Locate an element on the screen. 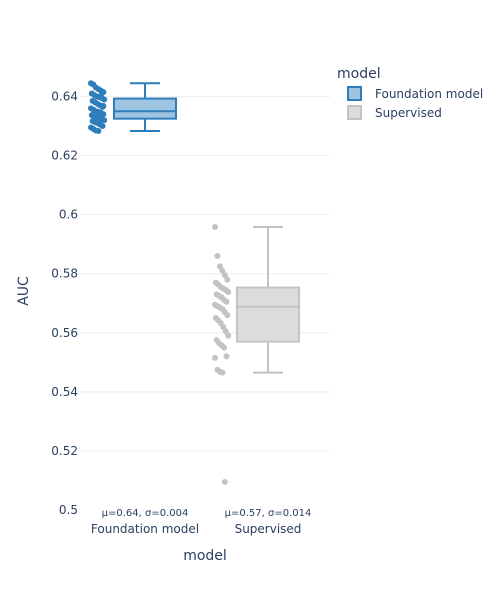  legend: model Foundation model Supervised is located at coordinates (410, 93).